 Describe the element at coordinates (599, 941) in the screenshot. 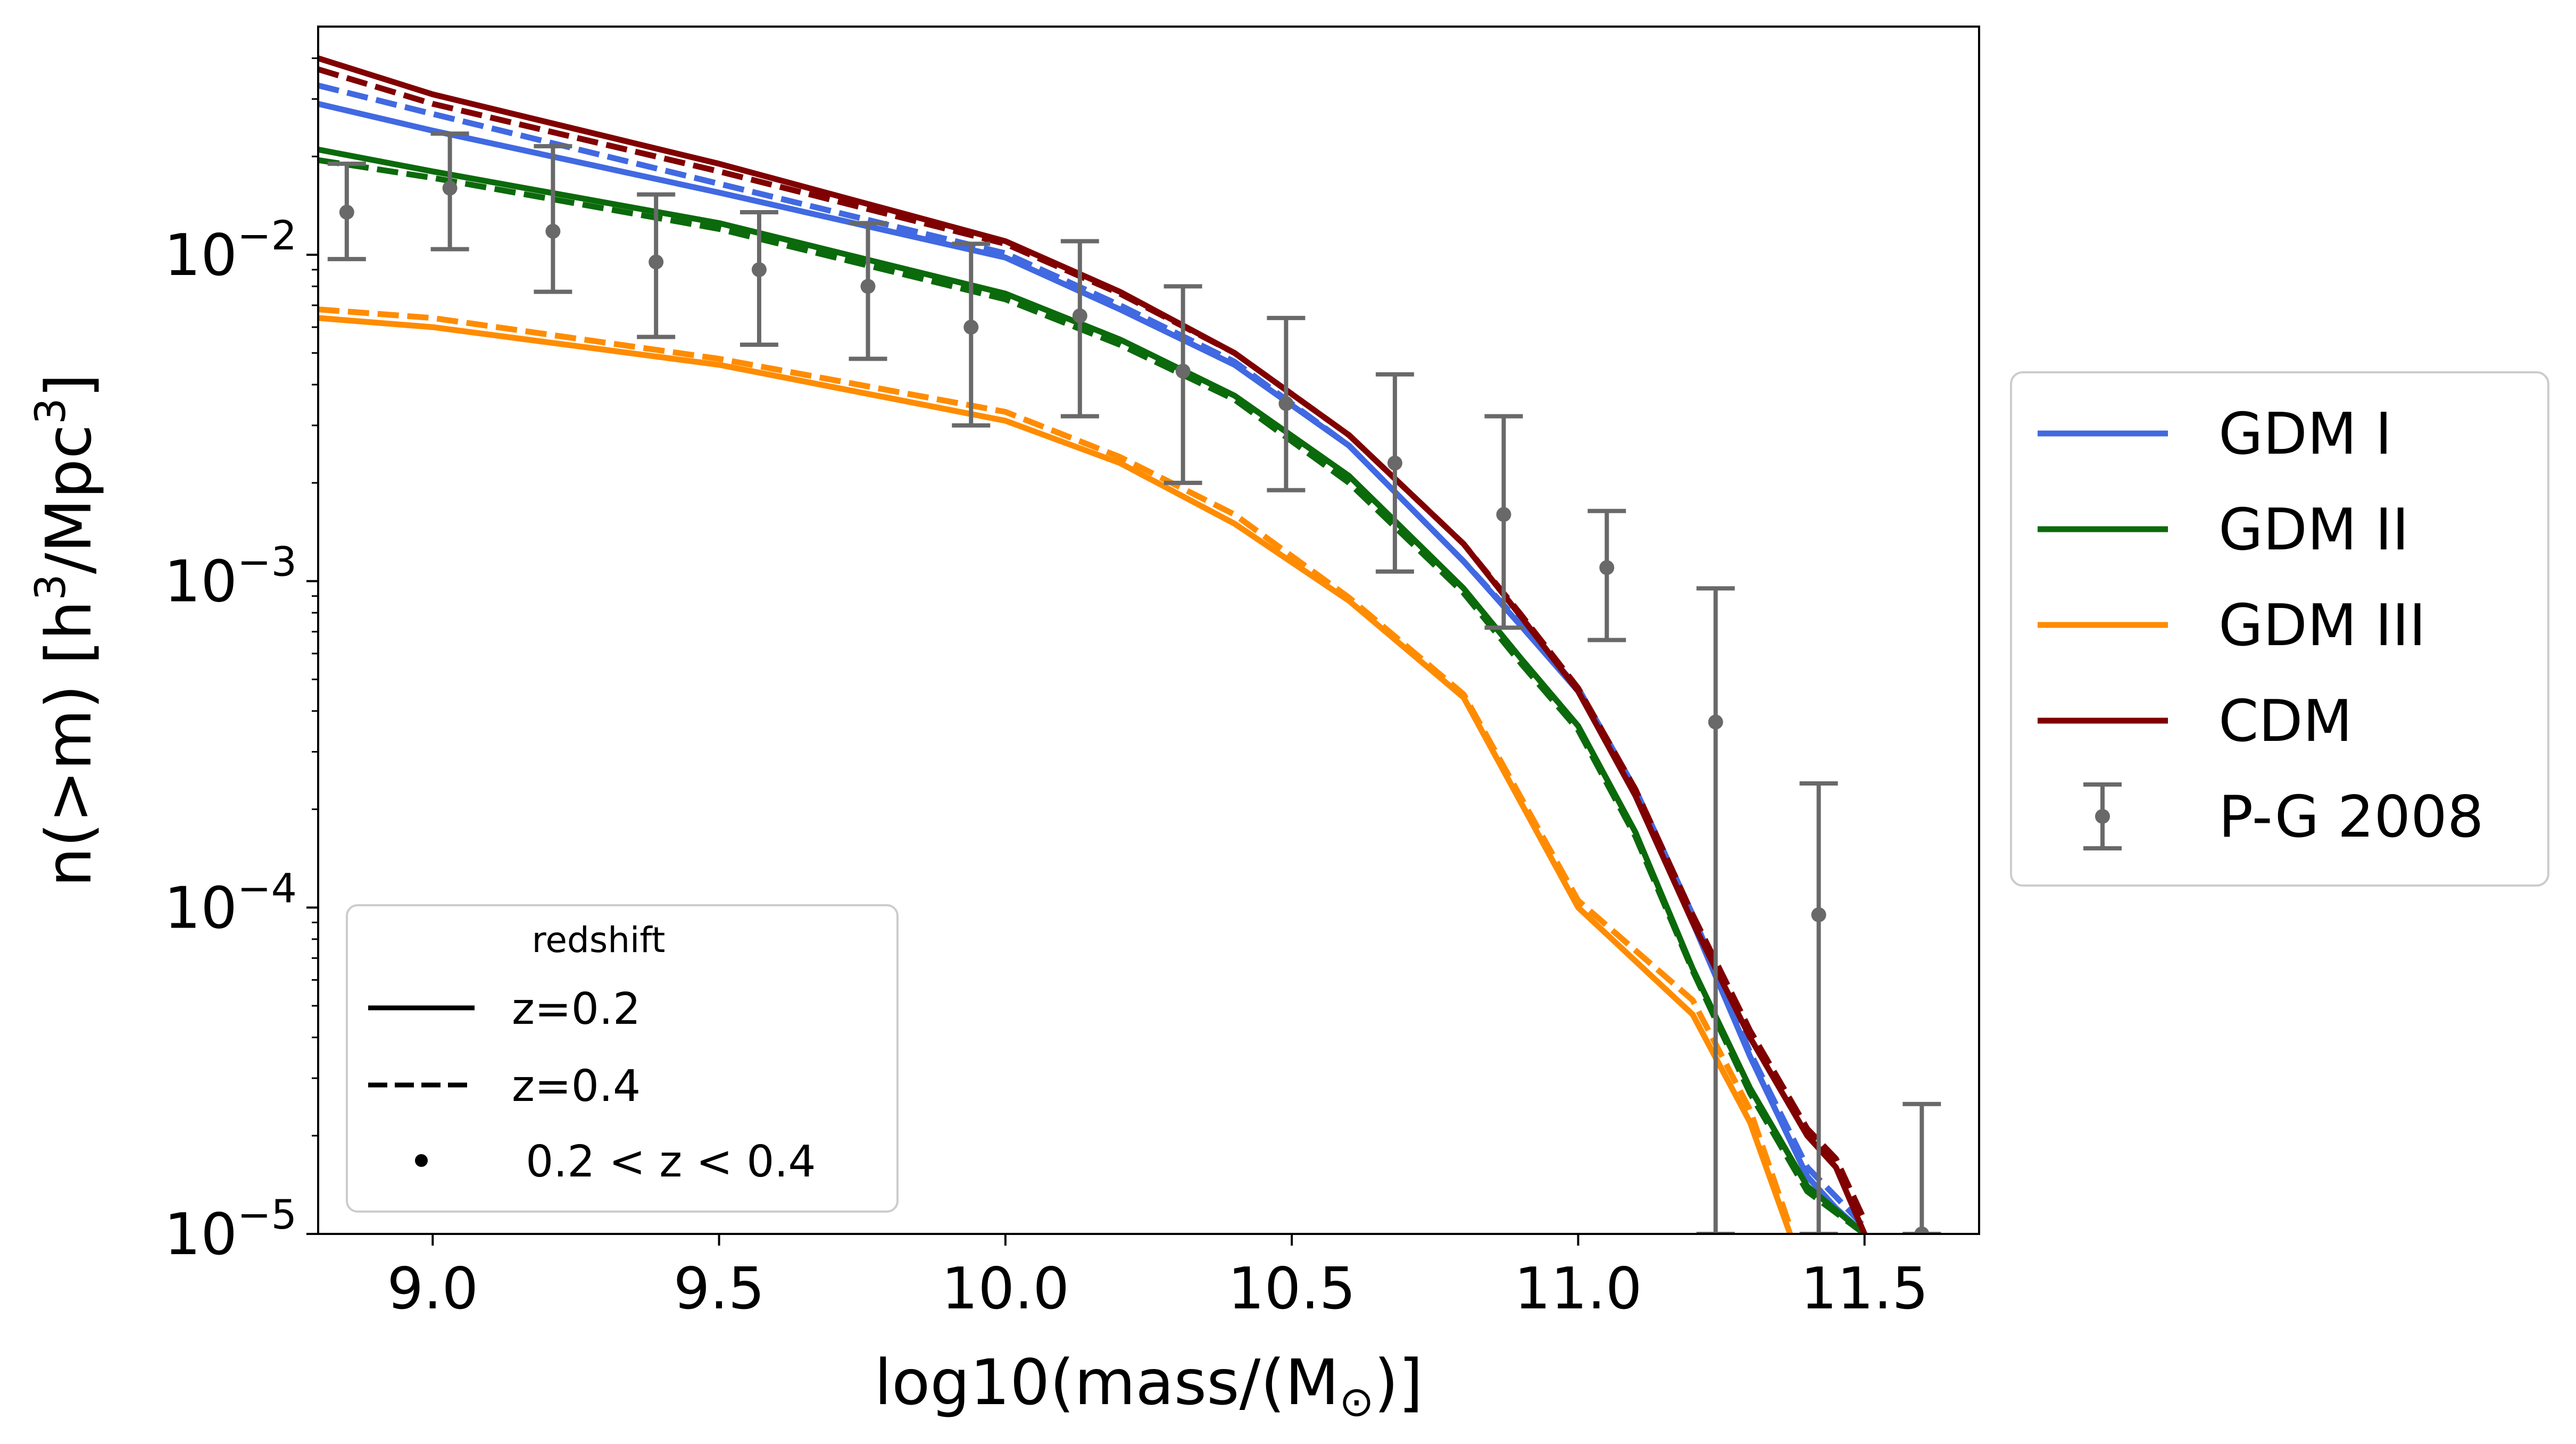

I see `redshift-legend-title: redshift` at that location.